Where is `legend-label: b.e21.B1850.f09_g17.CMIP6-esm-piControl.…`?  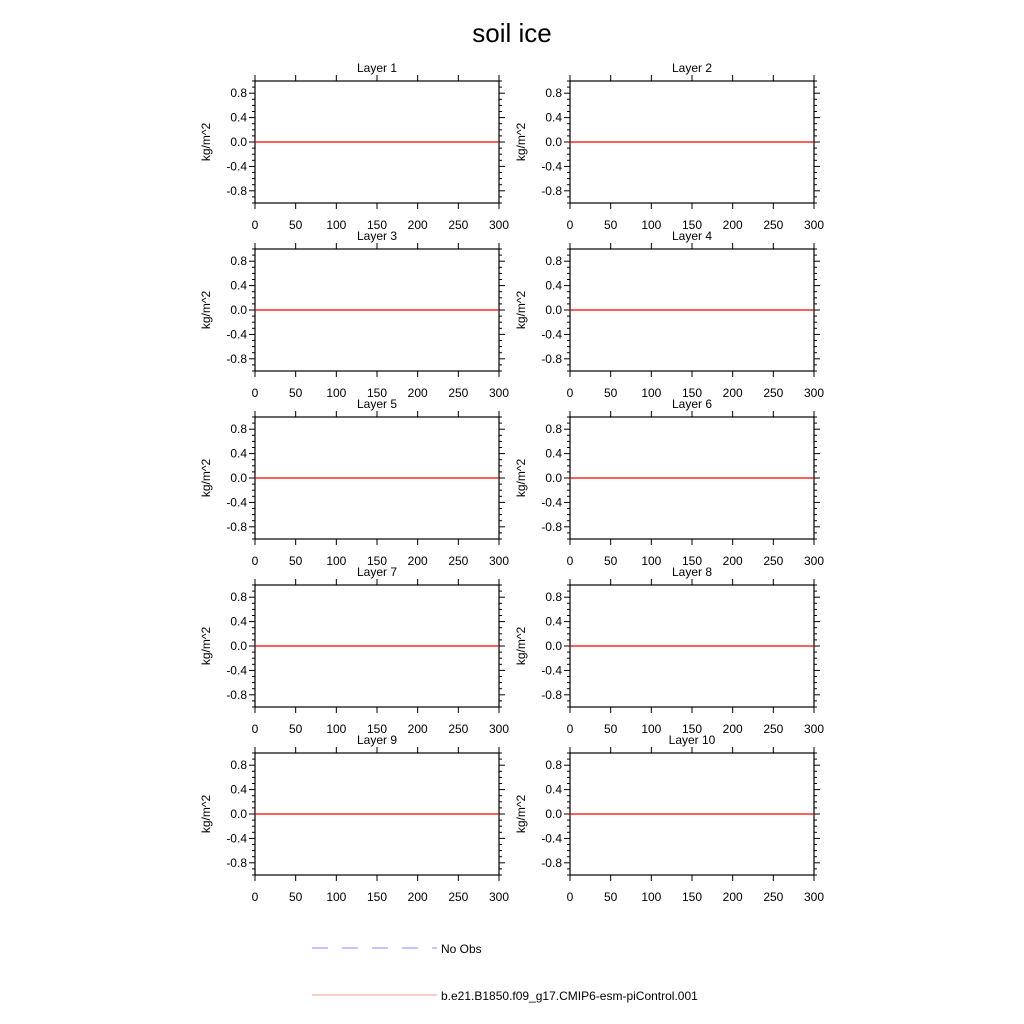
legend-label: b.e21.B1850.f09_g17.CMIP6-esm-piControl.… is located at coordinates (569, 996).